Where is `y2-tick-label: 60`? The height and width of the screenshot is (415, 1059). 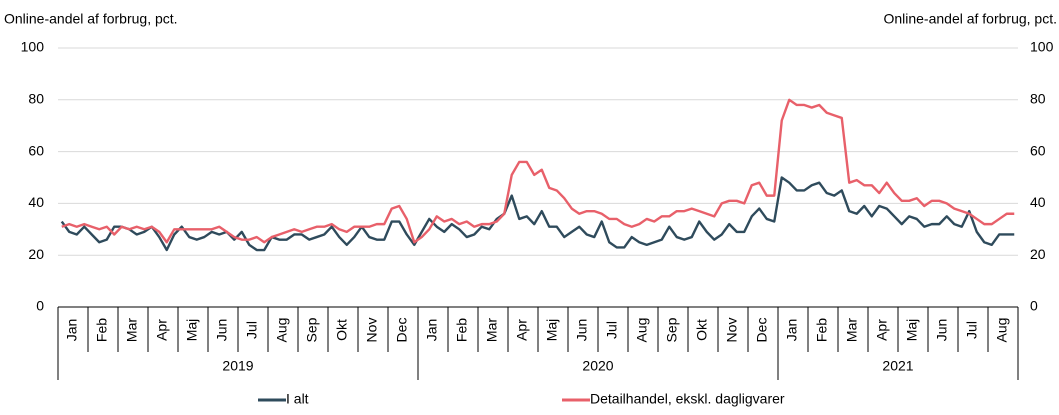
y2-tick-label: 60 is located at coordinates (1038, 150).